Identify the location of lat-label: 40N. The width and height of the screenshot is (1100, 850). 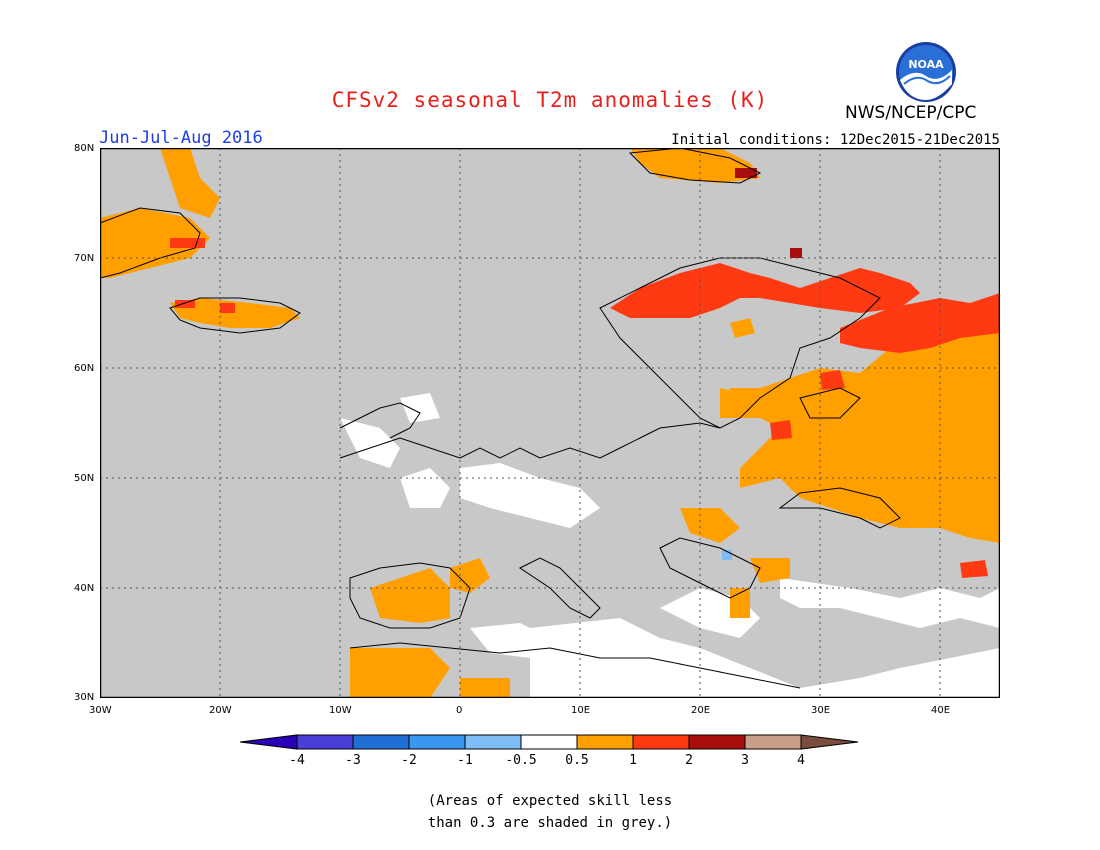
(84, 588).